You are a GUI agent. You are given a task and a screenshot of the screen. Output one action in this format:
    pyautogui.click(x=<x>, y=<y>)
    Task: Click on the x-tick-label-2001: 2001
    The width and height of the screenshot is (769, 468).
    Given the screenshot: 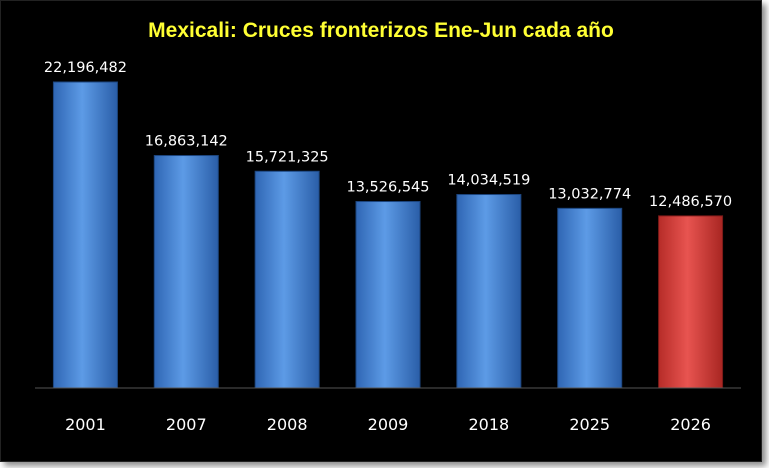 What is the action you would take?
    pyautogui.click(x=85, y=424)
    